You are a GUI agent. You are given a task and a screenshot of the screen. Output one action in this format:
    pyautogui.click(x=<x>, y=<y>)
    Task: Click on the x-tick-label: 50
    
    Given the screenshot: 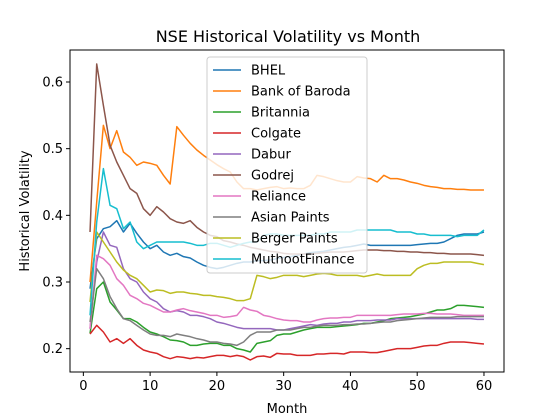 What is the action you would take?
    pyautogui.click(x=417, y=386)
    